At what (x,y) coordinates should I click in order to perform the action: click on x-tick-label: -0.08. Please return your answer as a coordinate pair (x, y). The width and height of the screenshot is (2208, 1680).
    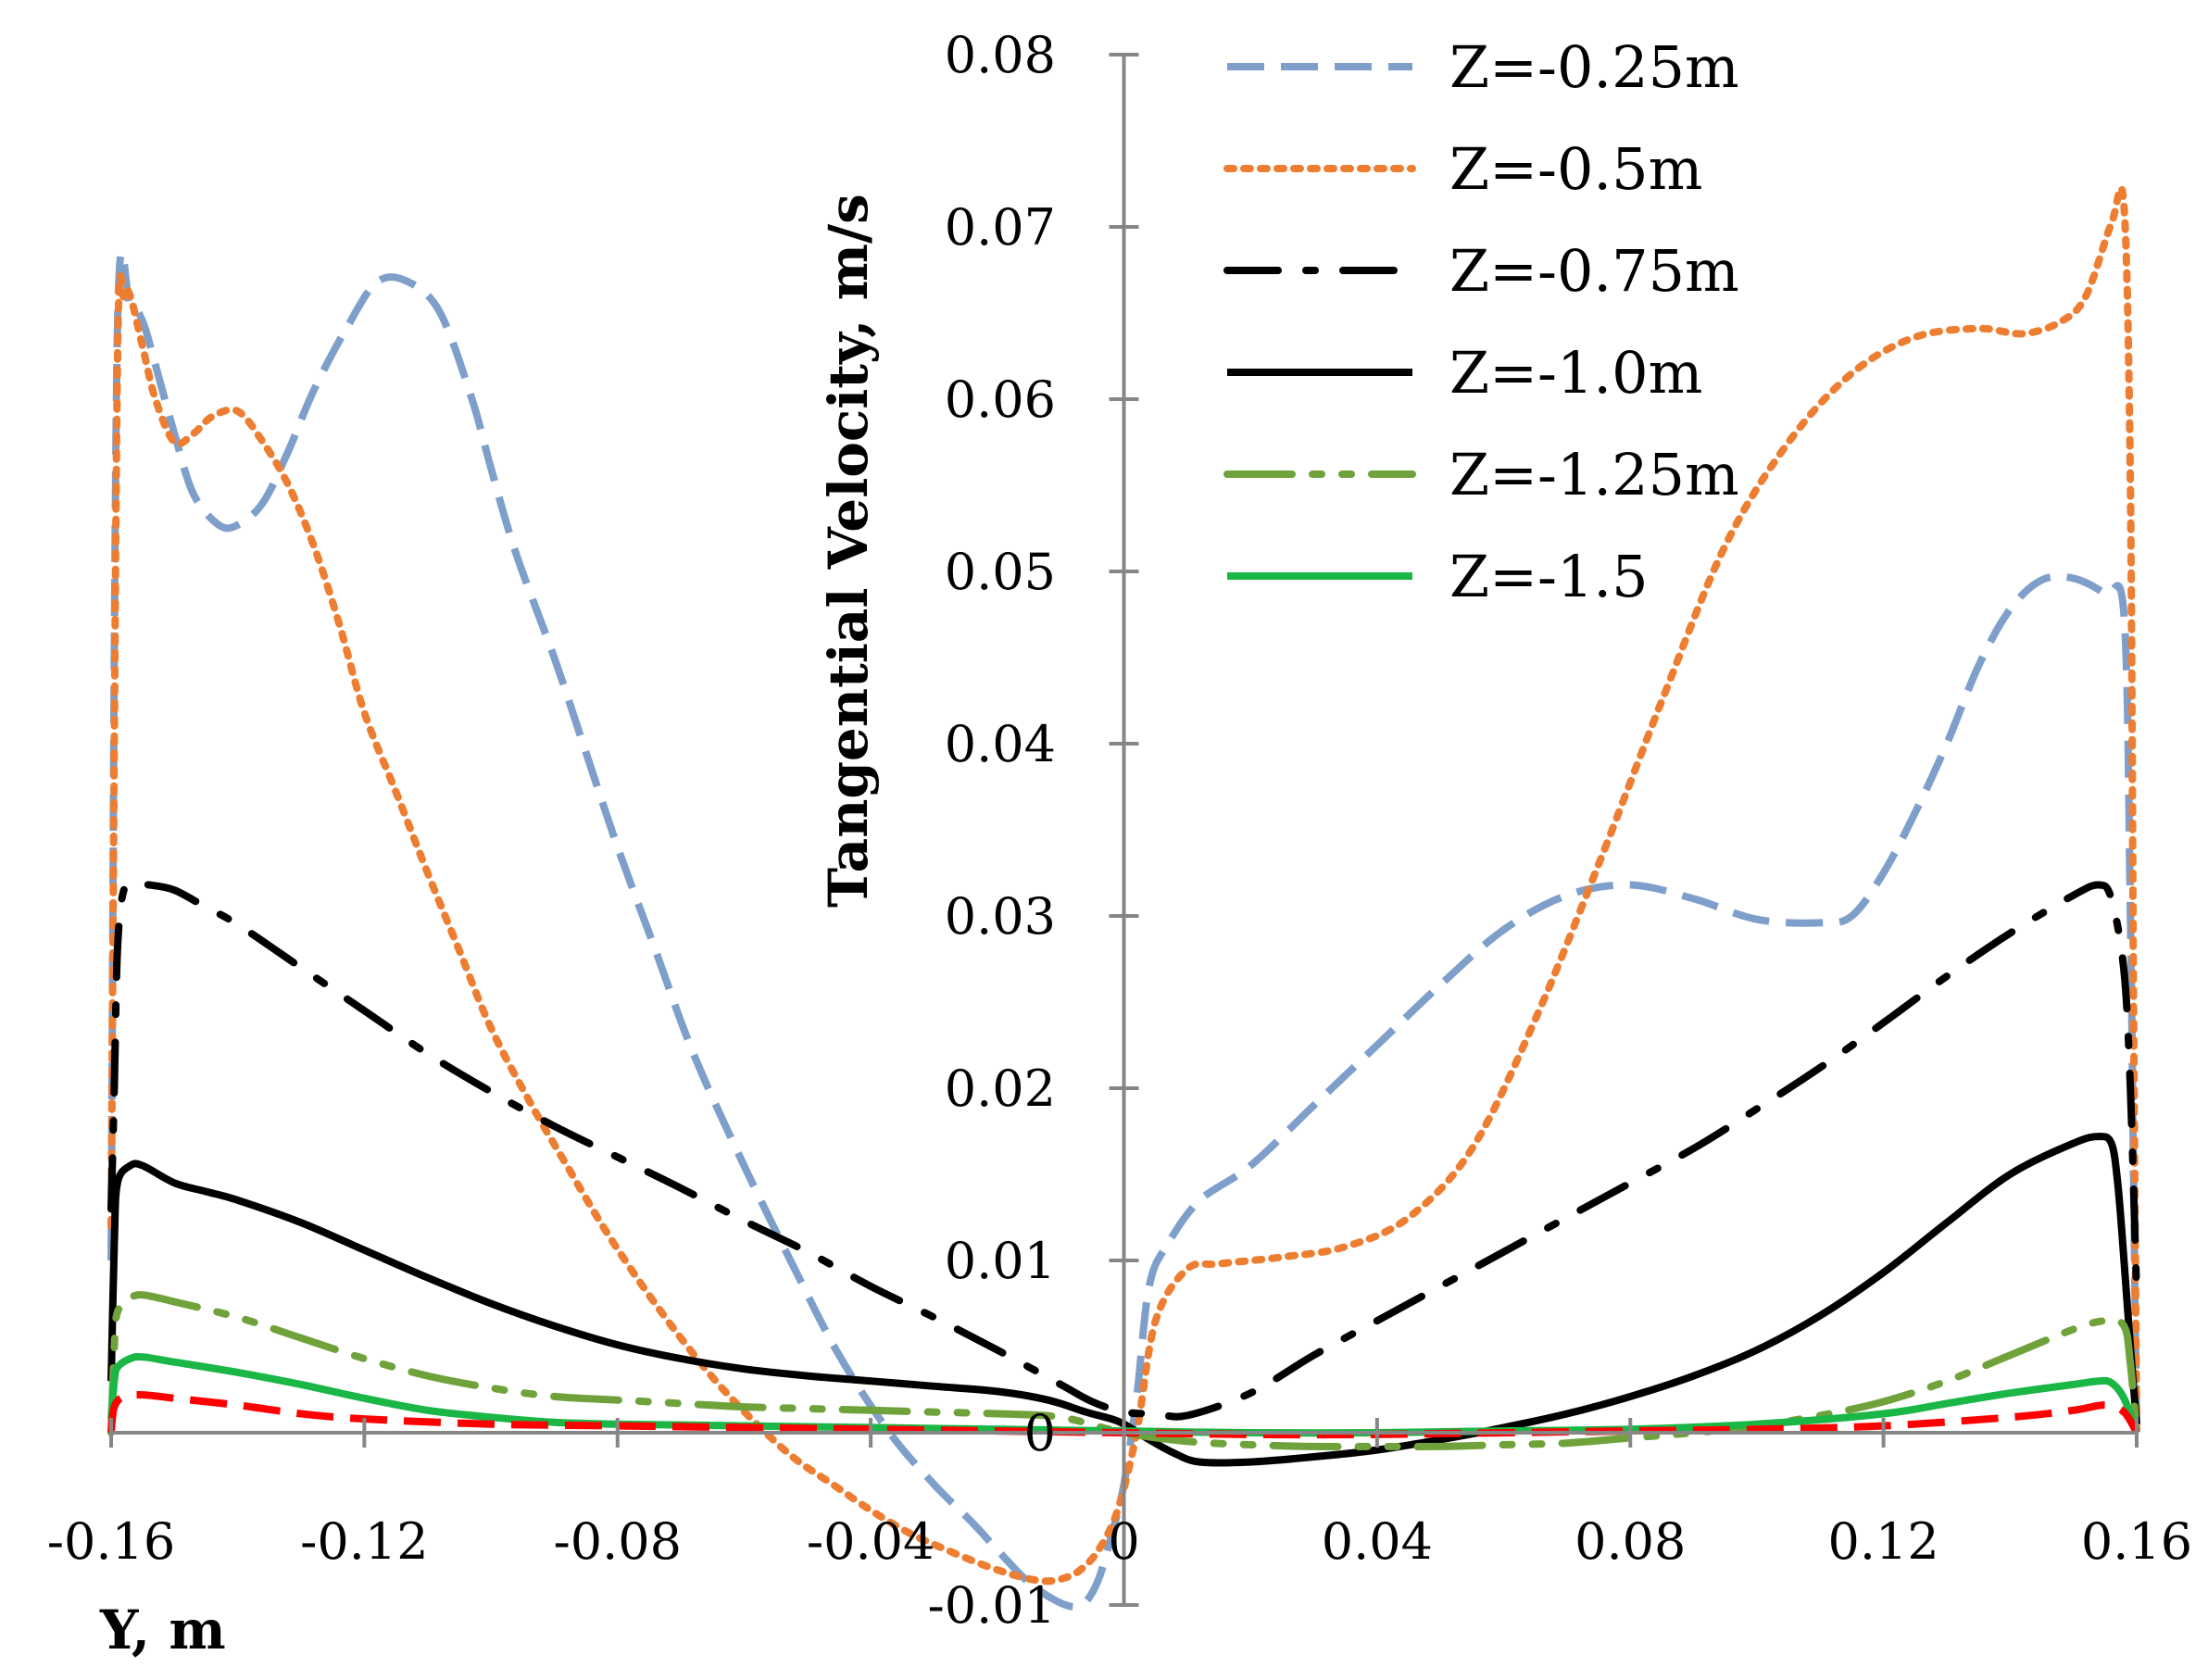
    Looking at the image, I should click on (618, 1541).